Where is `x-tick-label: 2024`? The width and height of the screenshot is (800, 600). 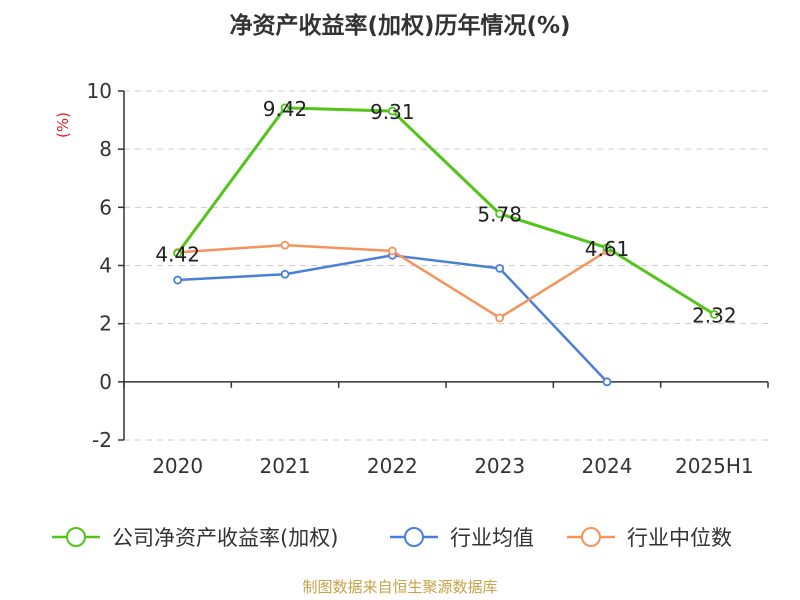
x-tick-label: 2024 is located at coordinates (607, 466).